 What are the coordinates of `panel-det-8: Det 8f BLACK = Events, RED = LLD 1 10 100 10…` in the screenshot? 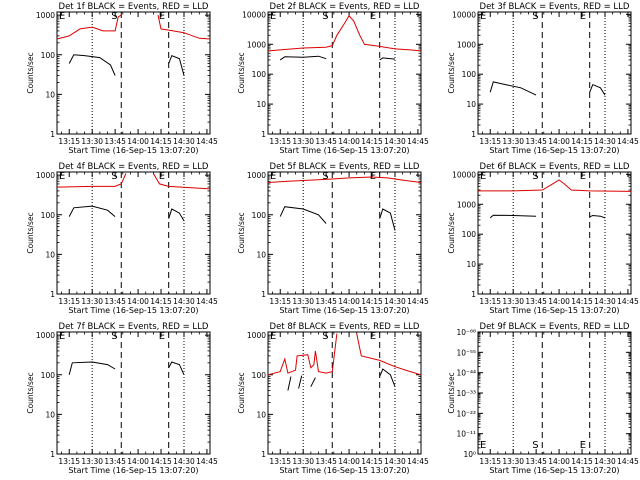 It's located at (333, 398).